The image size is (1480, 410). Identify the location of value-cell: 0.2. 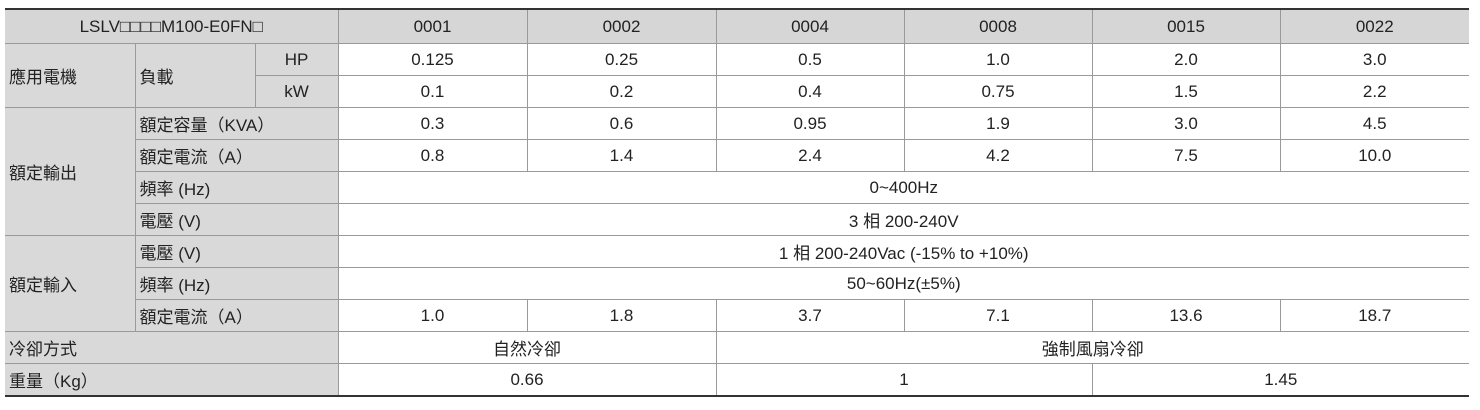
(621, 91).